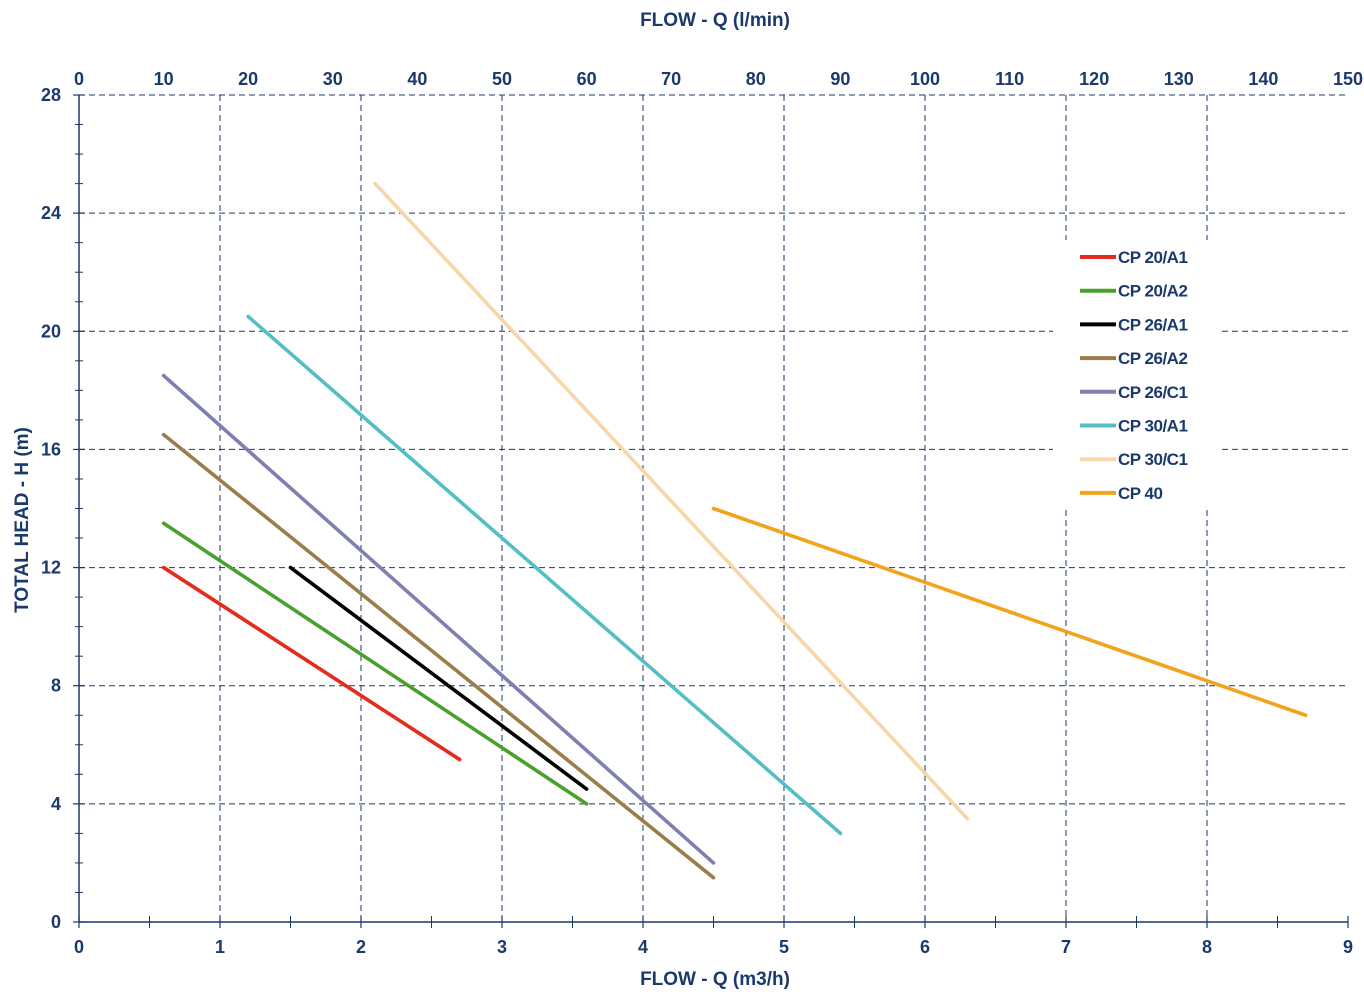  What do you see at coordinates (671, 79) in the screenshot?
I see `top-tick-label: 70` at bounding box center [671, 79].